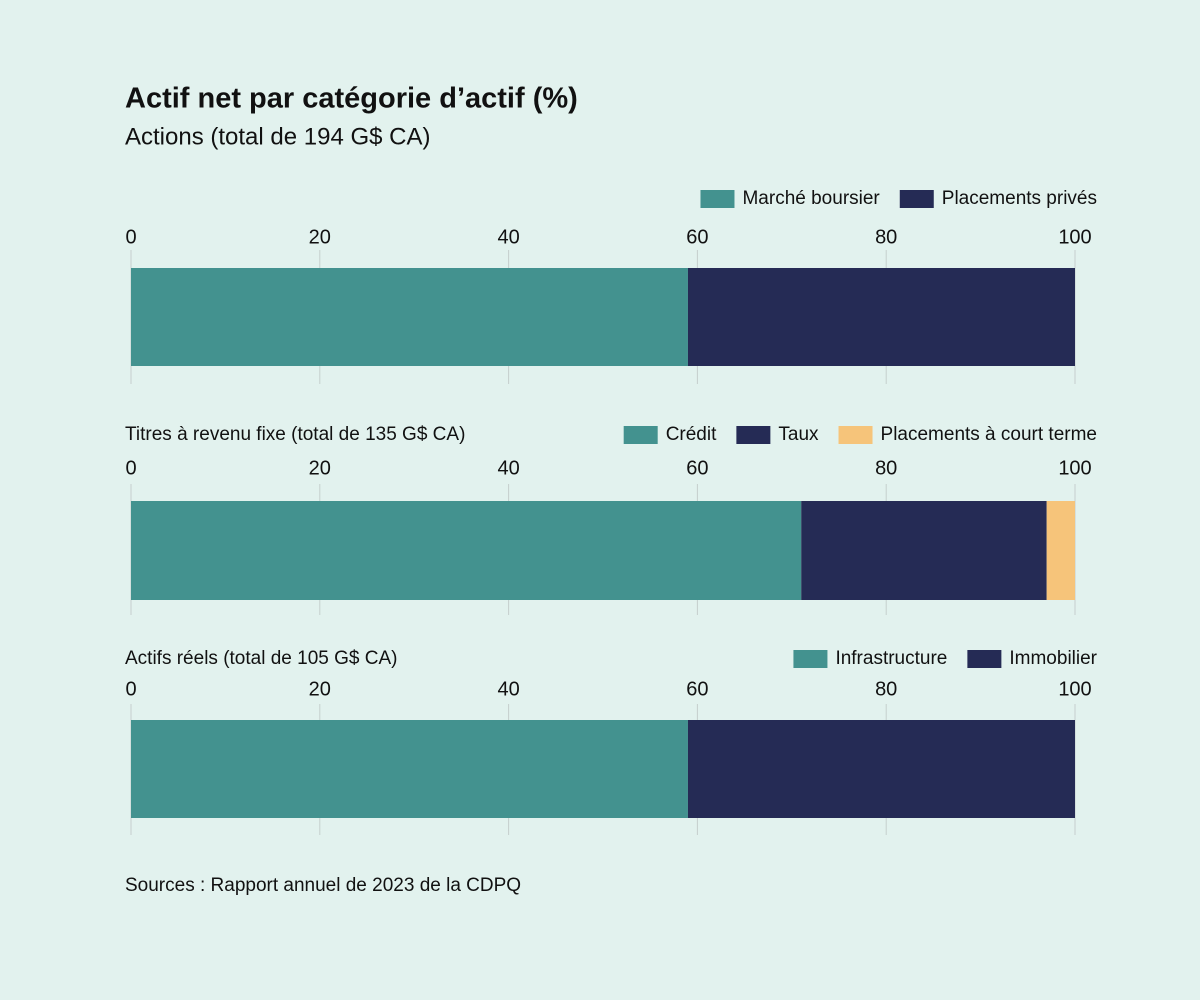 The width and height of the screenshot is (1200, 1000). I want to click on legend-label: Infrastructure, so click(891, 658).